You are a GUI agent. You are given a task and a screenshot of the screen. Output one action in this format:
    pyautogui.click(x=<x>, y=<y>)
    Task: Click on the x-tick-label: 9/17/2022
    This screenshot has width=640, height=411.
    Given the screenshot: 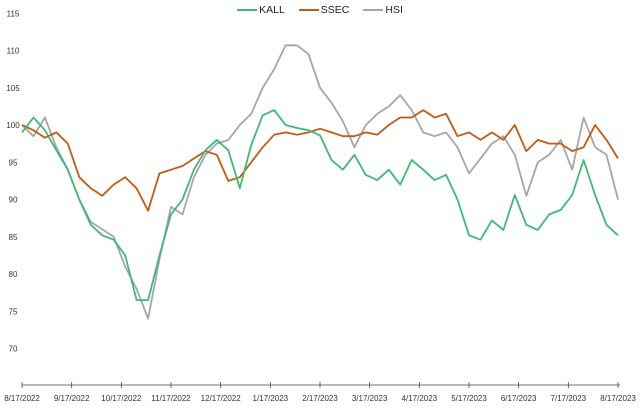 What is the action you would take?
    pyautogui.click(x=72, y=398)
    